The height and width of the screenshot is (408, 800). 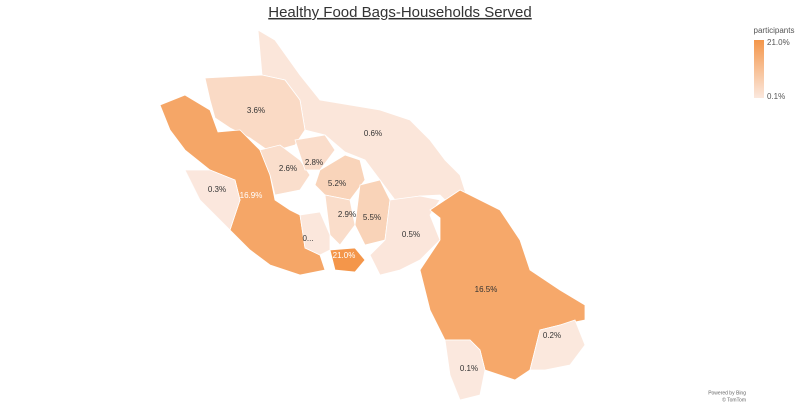 I want to click on region-label: 0.3%, so click(x=217, y=189).